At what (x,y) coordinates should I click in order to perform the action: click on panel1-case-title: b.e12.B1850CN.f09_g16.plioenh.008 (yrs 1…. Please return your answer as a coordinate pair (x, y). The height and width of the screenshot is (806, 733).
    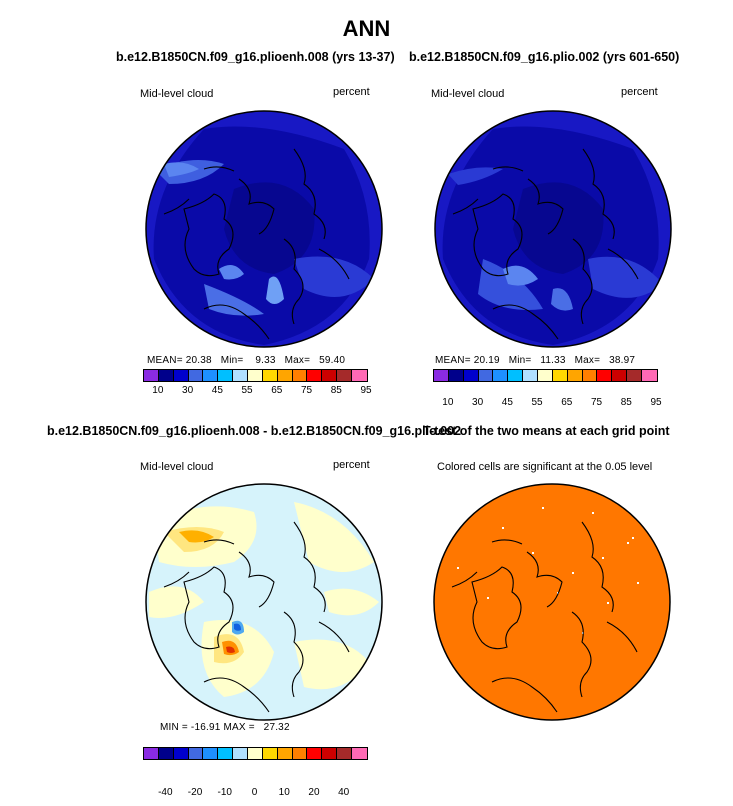
    Looking at the image, I should click on (255, 57).